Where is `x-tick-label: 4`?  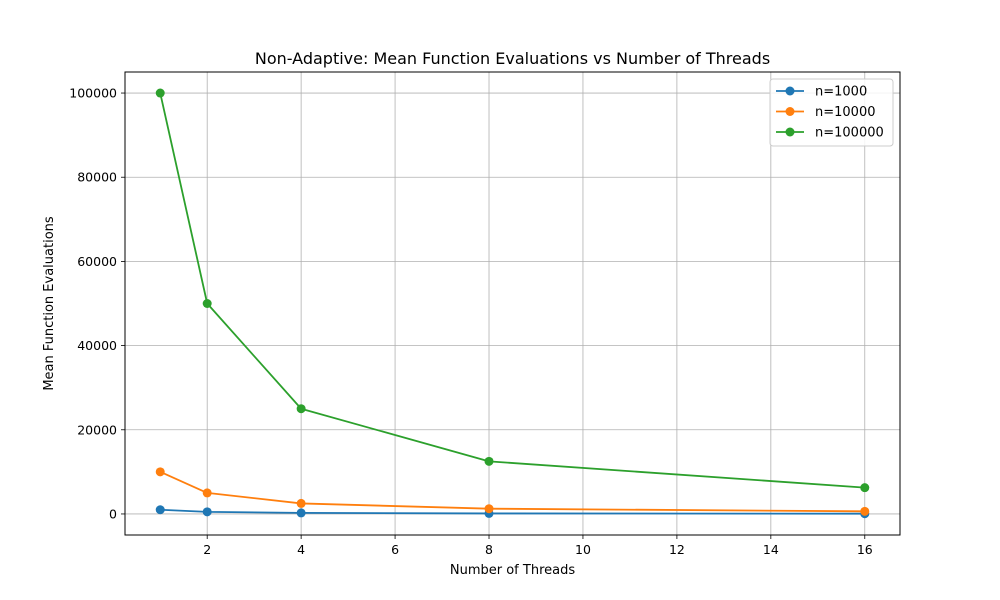 x-tick-label: 4 is located at coordinates (301, 549).